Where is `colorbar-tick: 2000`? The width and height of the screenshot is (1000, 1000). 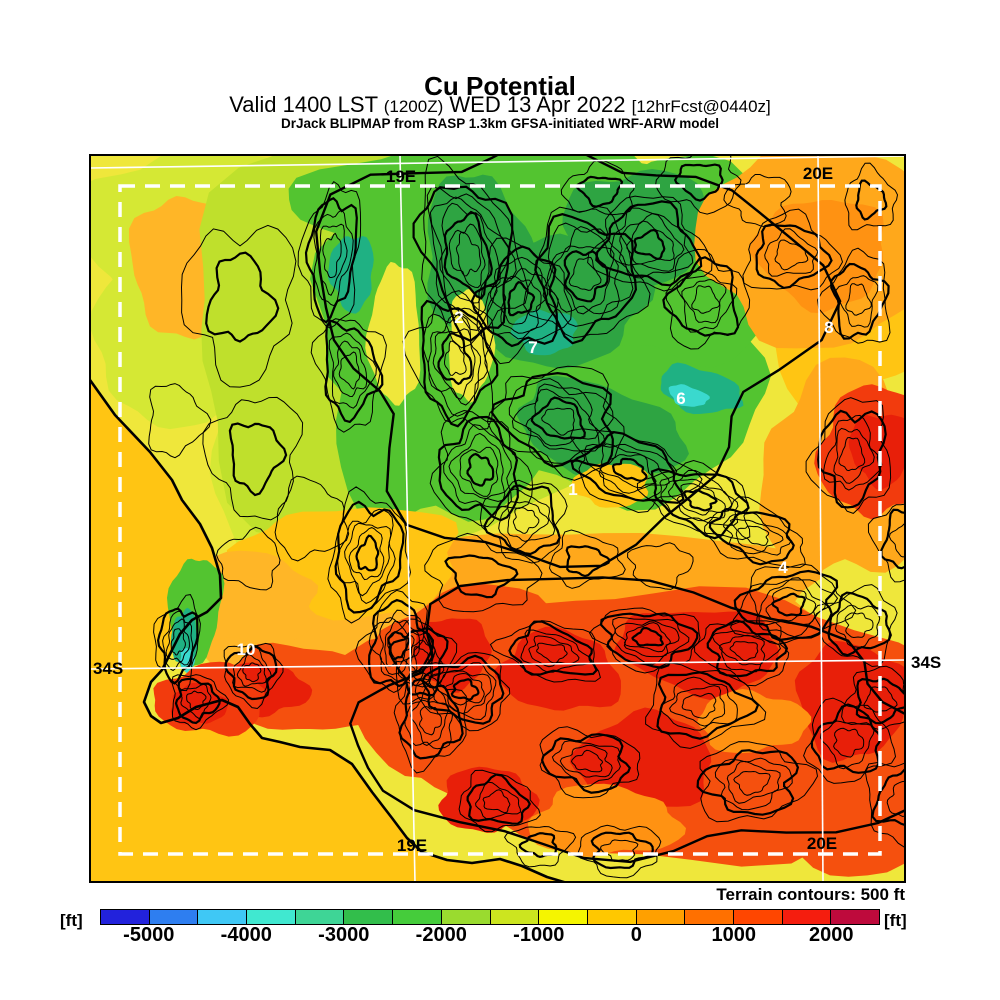
colorbar-tick: 2000 is located at coordinates (831, 935).